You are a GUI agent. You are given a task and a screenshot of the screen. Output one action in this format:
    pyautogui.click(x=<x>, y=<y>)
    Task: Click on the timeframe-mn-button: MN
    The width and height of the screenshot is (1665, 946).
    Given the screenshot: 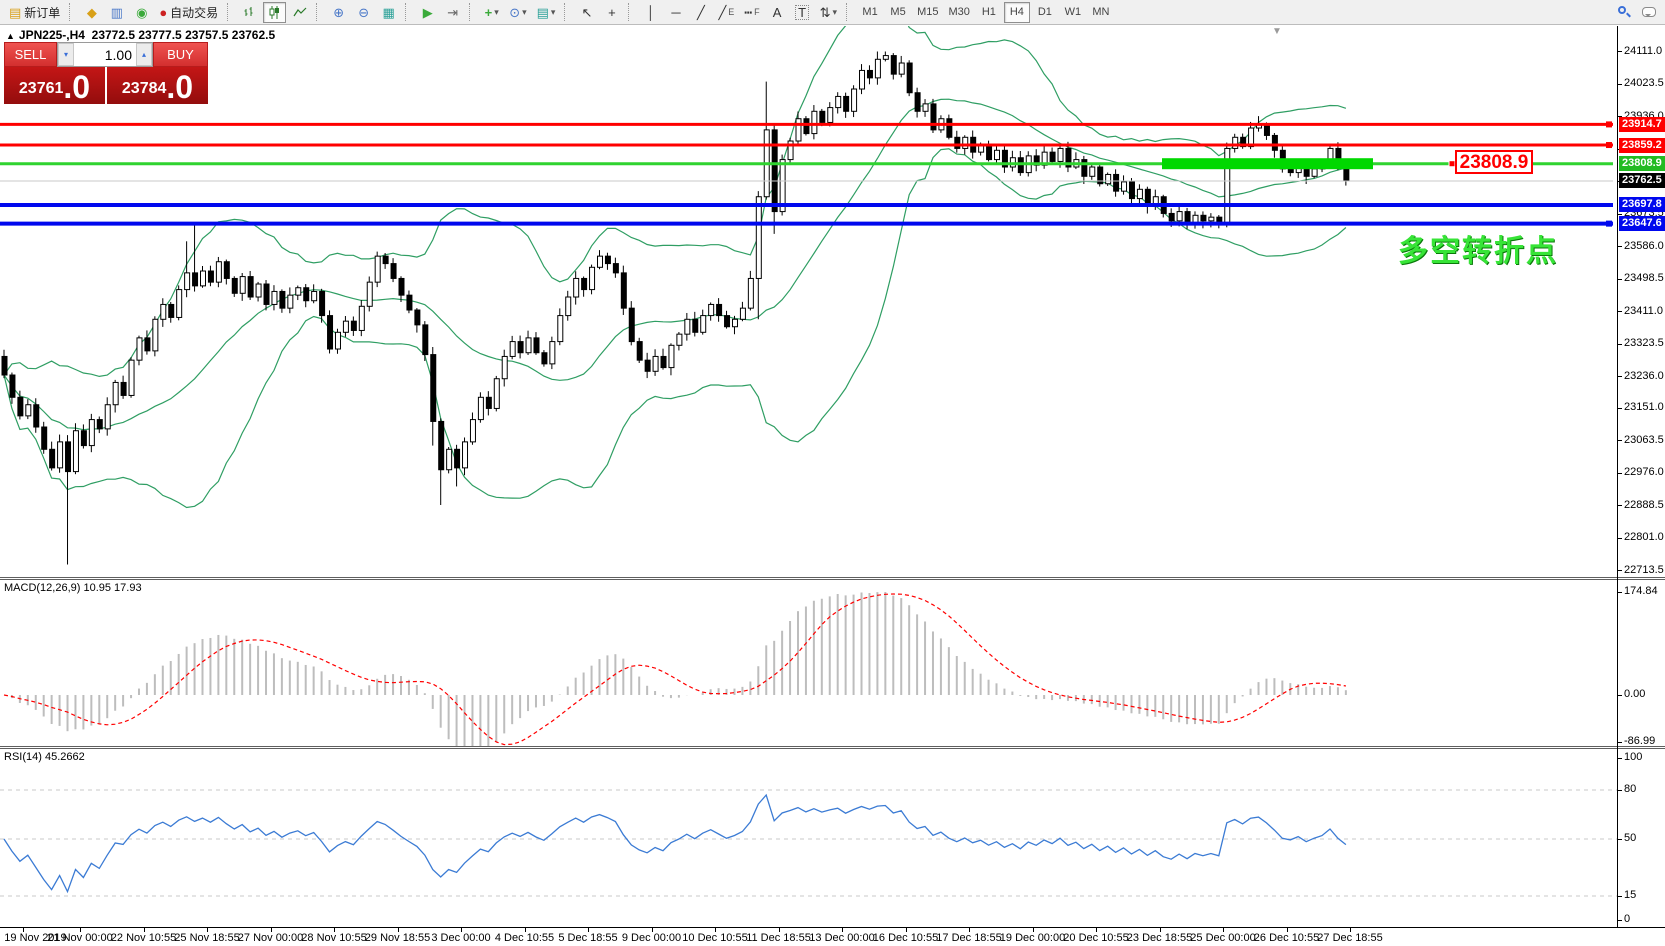 What is the action you would take?
    pyautogui.click(x=1101, y=12)
    